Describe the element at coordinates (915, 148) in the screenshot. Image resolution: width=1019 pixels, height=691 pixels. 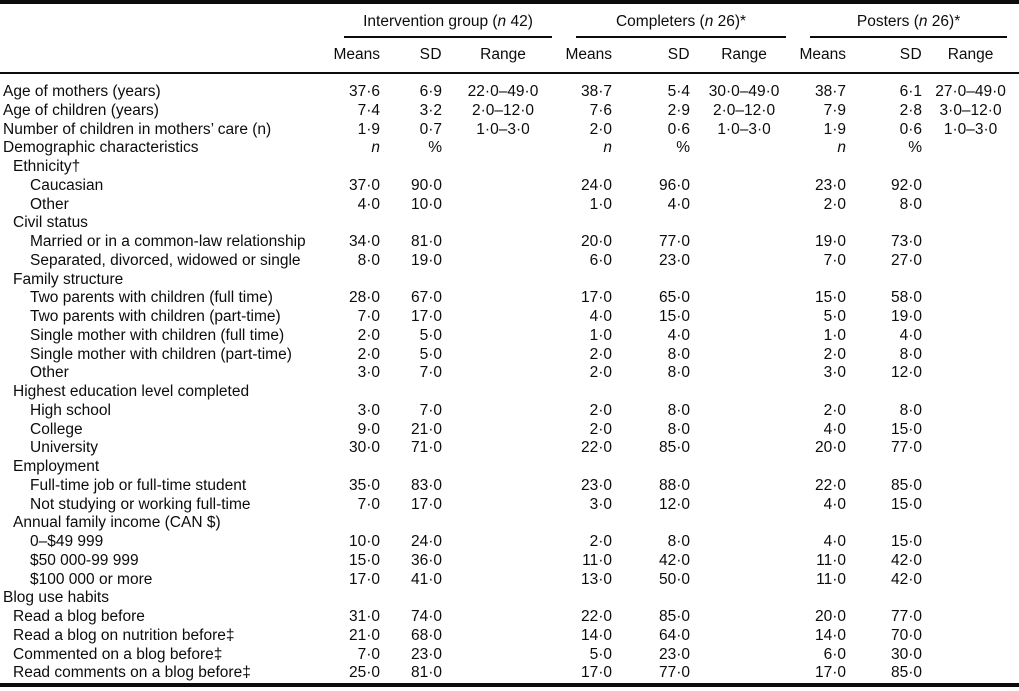
I see `cell-sd: %` at that location.